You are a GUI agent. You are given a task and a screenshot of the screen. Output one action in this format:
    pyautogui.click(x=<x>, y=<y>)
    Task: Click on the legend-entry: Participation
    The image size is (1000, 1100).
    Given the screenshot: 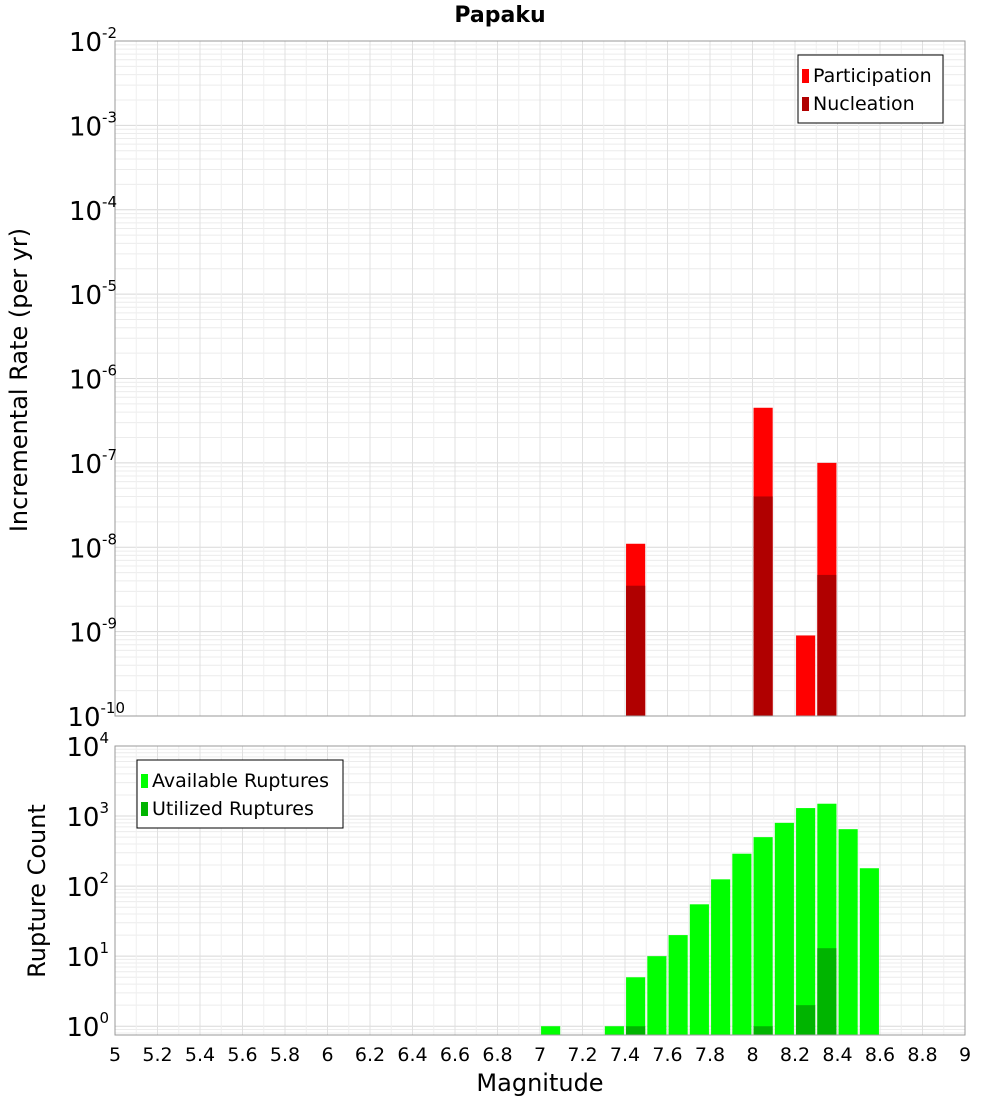 What is the action you would take?
    pyautogui.click(x=872, y=76)
    